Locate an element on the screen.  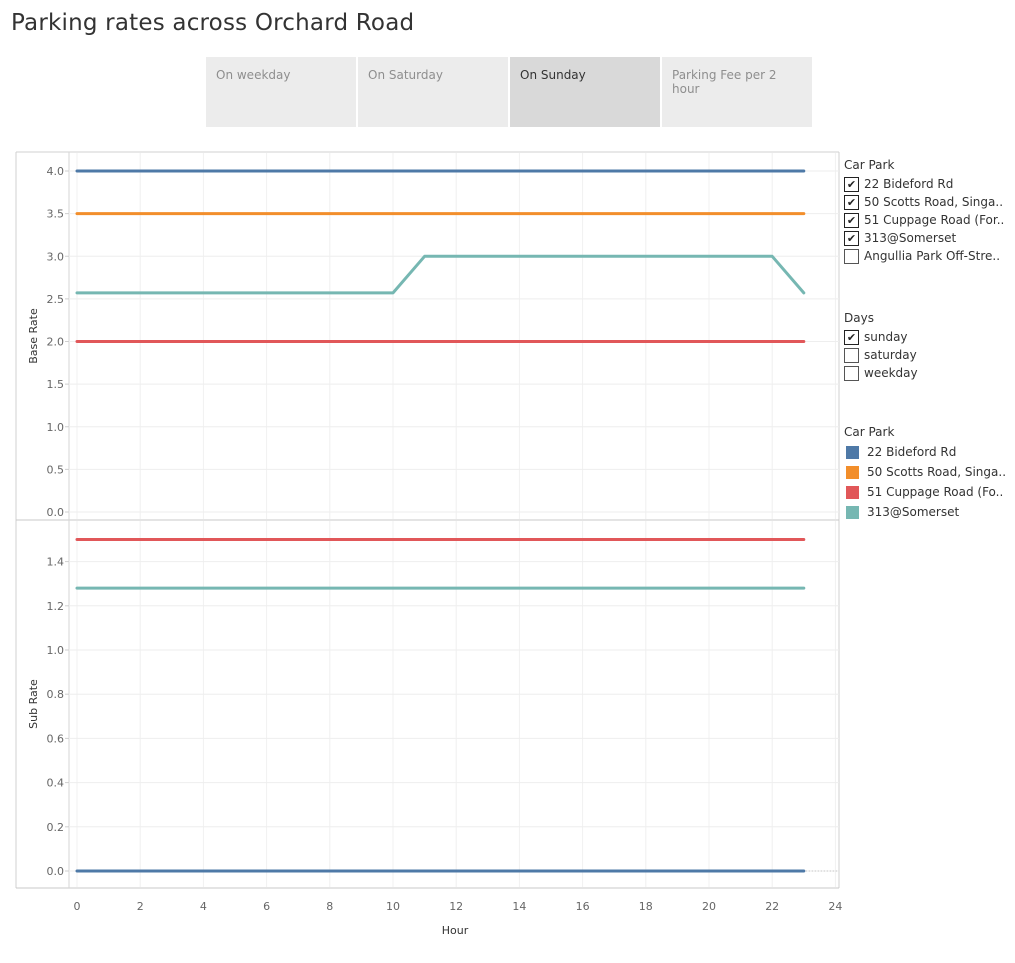
y-axis-title: Base Rate is located at coordinates (33, 336).